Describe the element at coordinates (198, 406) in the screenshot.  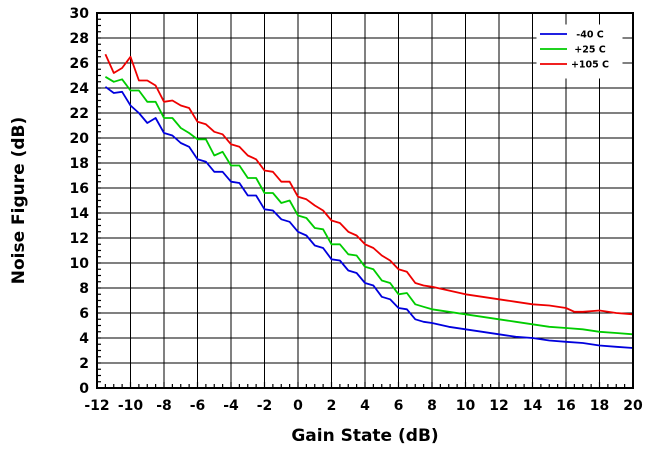
I see `x-tick-label: -6` at that location.